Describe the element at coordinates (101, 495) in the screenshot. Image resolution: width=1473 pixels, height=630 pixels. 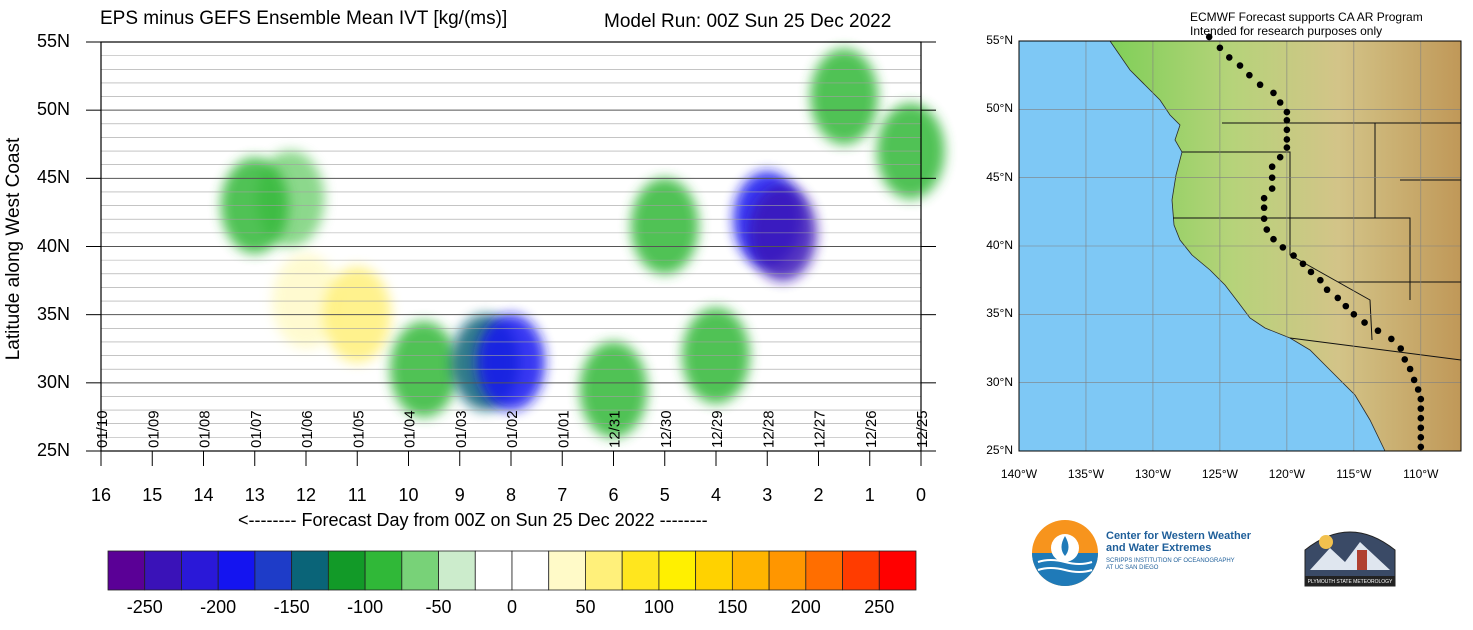
I see `x-tick-label: 16` at that location.